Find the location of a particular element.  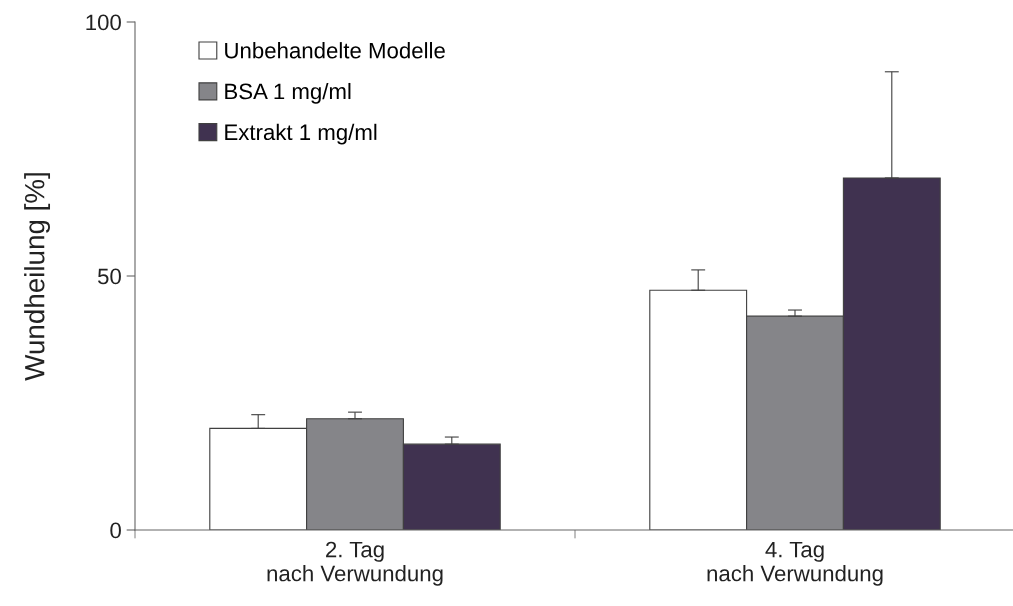

legend-label: Unbehandelte Modelle is located at coordinates (335, 50).